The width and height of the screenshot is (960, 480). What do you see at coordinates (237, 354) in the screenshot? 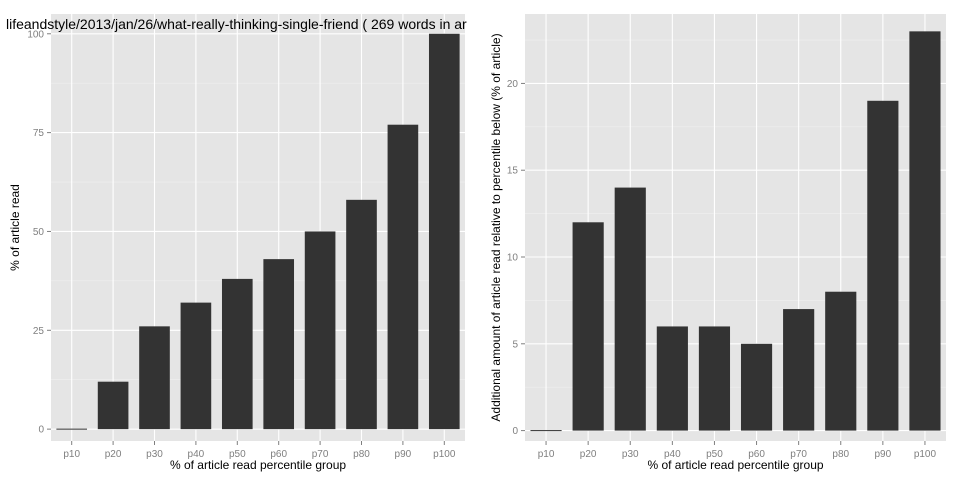
I see `left-bar-p50` at bounding box center [237, 354].